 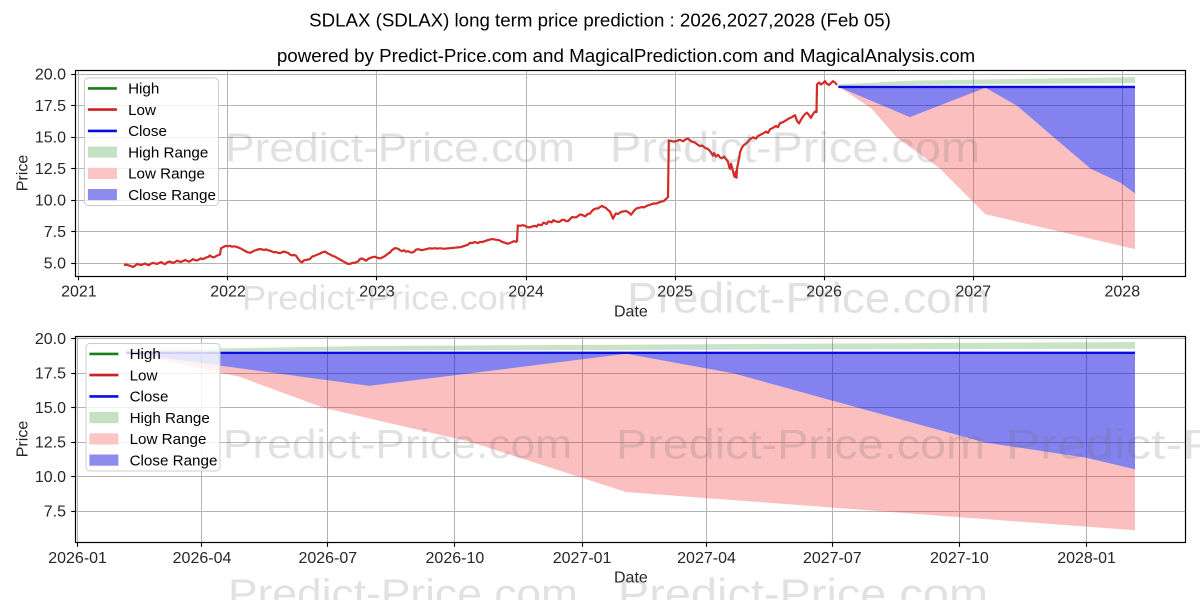 I want to click on svg-text: 2027-10, so click(x=959, y=558).